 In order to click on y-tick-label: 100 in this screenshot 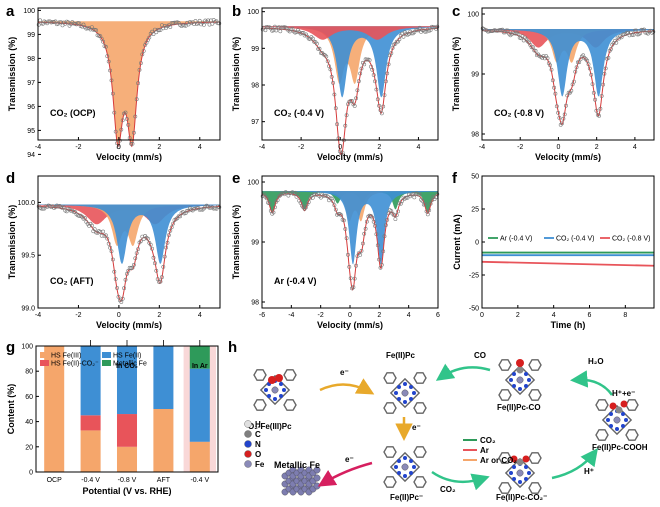, I will do `click(27, 347)`.